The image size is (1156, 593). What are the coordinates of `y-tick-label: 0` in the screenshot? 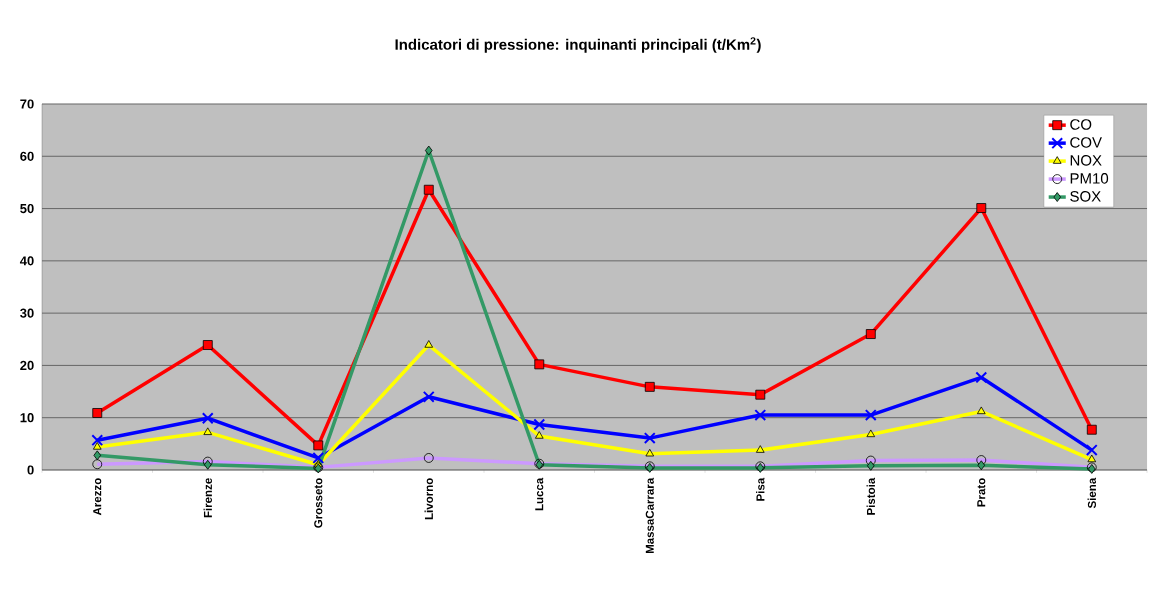 It's located at (30, 470).